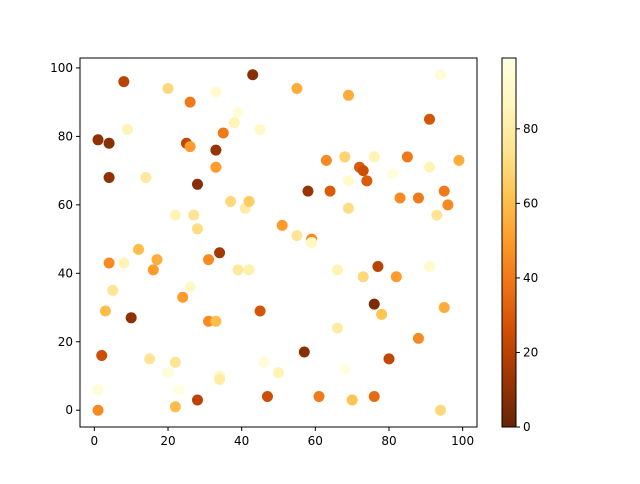 The height and width of the screenshot is (484, 640). I want to click on x-tick-label: 0, so click(95, 441).